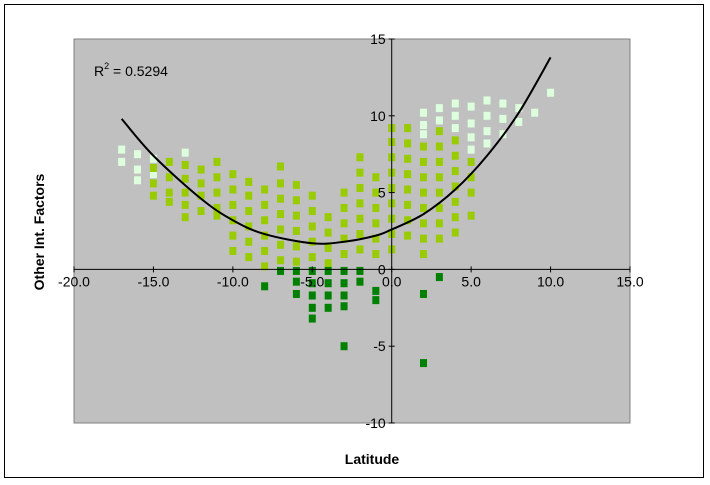 The width and height of the screenshot is (710, 485). Describe the element at coordinates (106, 66) in the screenshot. I see `r2-exponent: 2` at that location.